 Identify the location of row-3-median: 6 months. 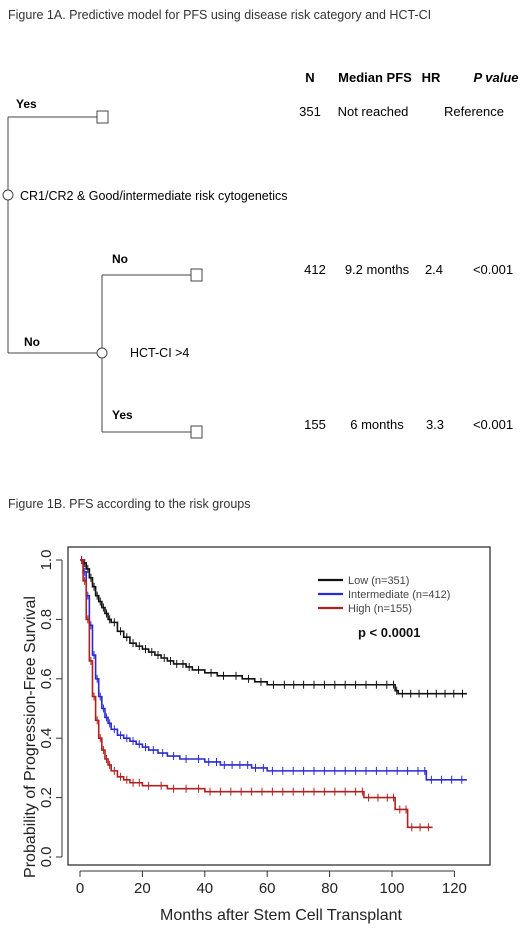
(377, 424).